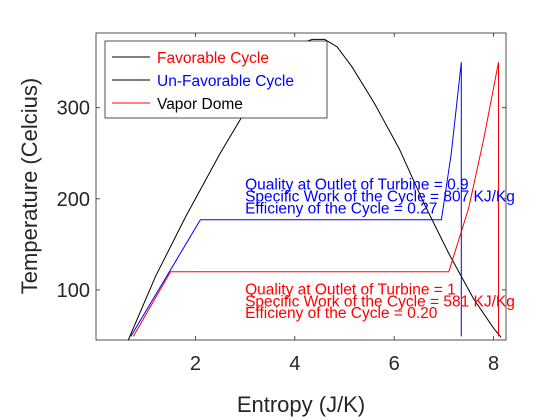 This screenshot has width=560, height=420. I want to click on x-tick-label: 4, so click(294, 364).